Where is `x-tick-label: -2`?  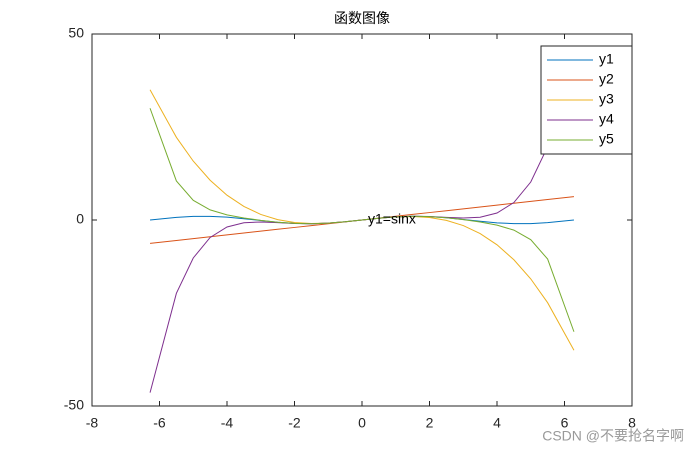 x-tick-label: -2 is located at coordinates (294, 423).